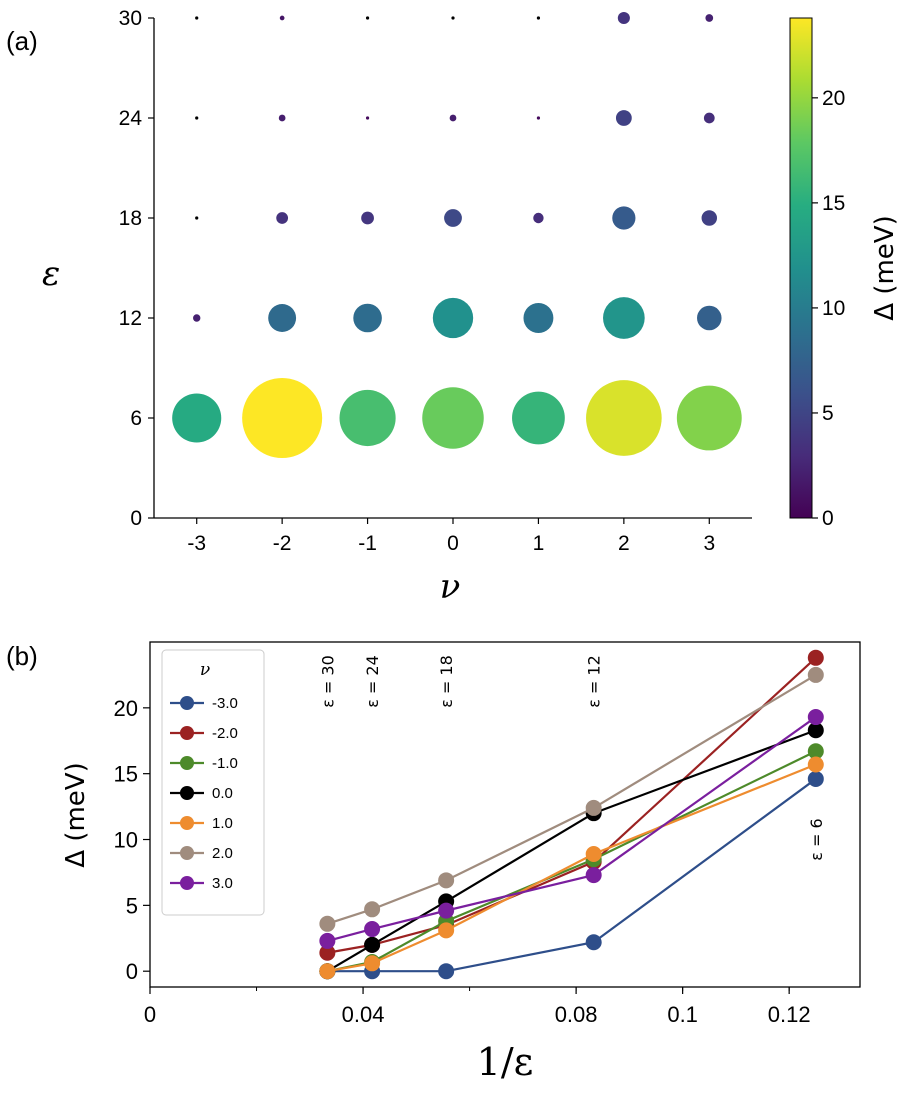  Describe the element at coordinates (204, 733) in the screenshot. I see `legend-item: -2.0` at that location.